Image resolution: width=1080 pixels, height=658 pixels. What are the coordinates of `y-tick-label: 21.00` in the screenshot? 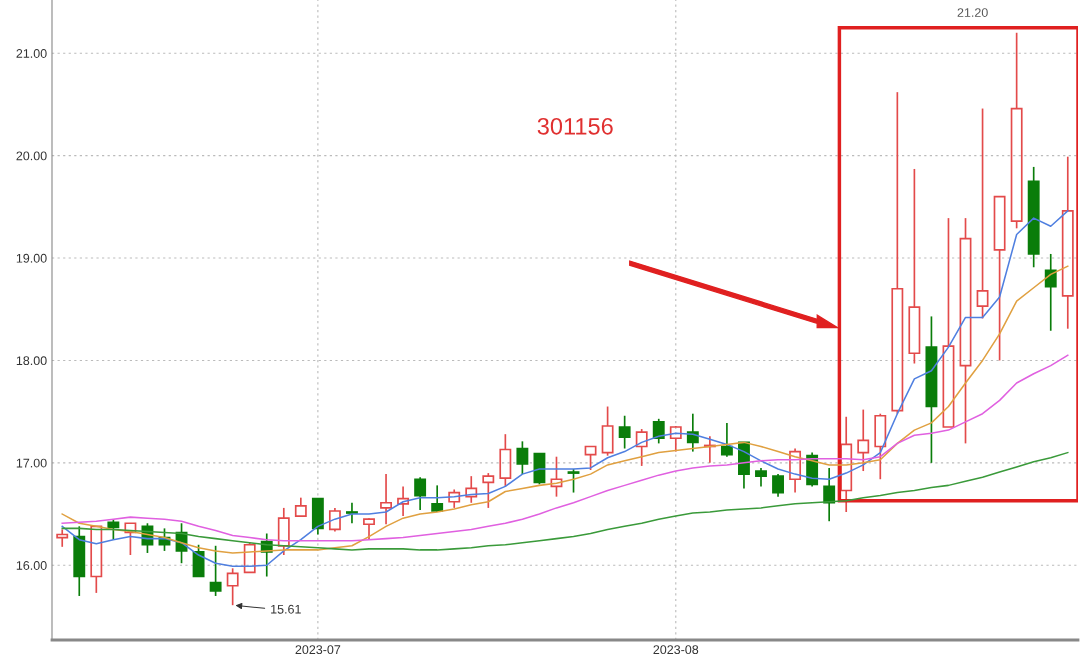 It's located at (31, 53).